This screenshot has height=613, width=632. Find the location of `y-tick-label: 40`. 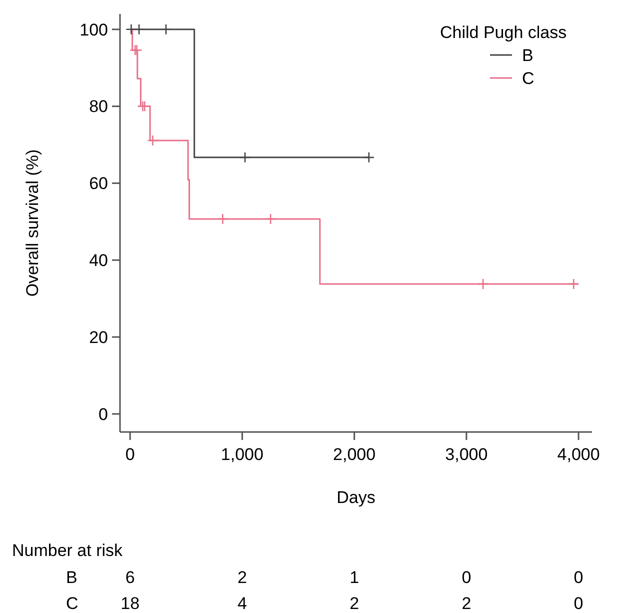

y-tick-label: 40 is located at coordinates (98, 260).